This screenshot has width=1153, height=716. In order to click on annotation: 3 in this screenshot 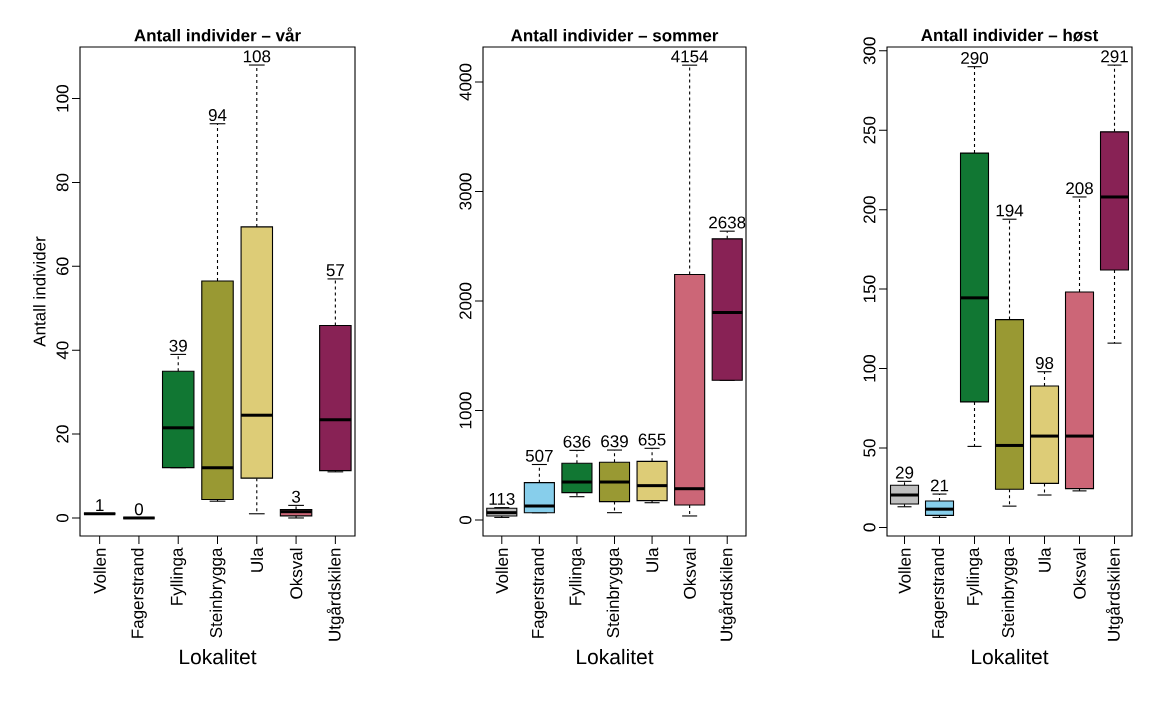, I will do `click(296, 496)`.